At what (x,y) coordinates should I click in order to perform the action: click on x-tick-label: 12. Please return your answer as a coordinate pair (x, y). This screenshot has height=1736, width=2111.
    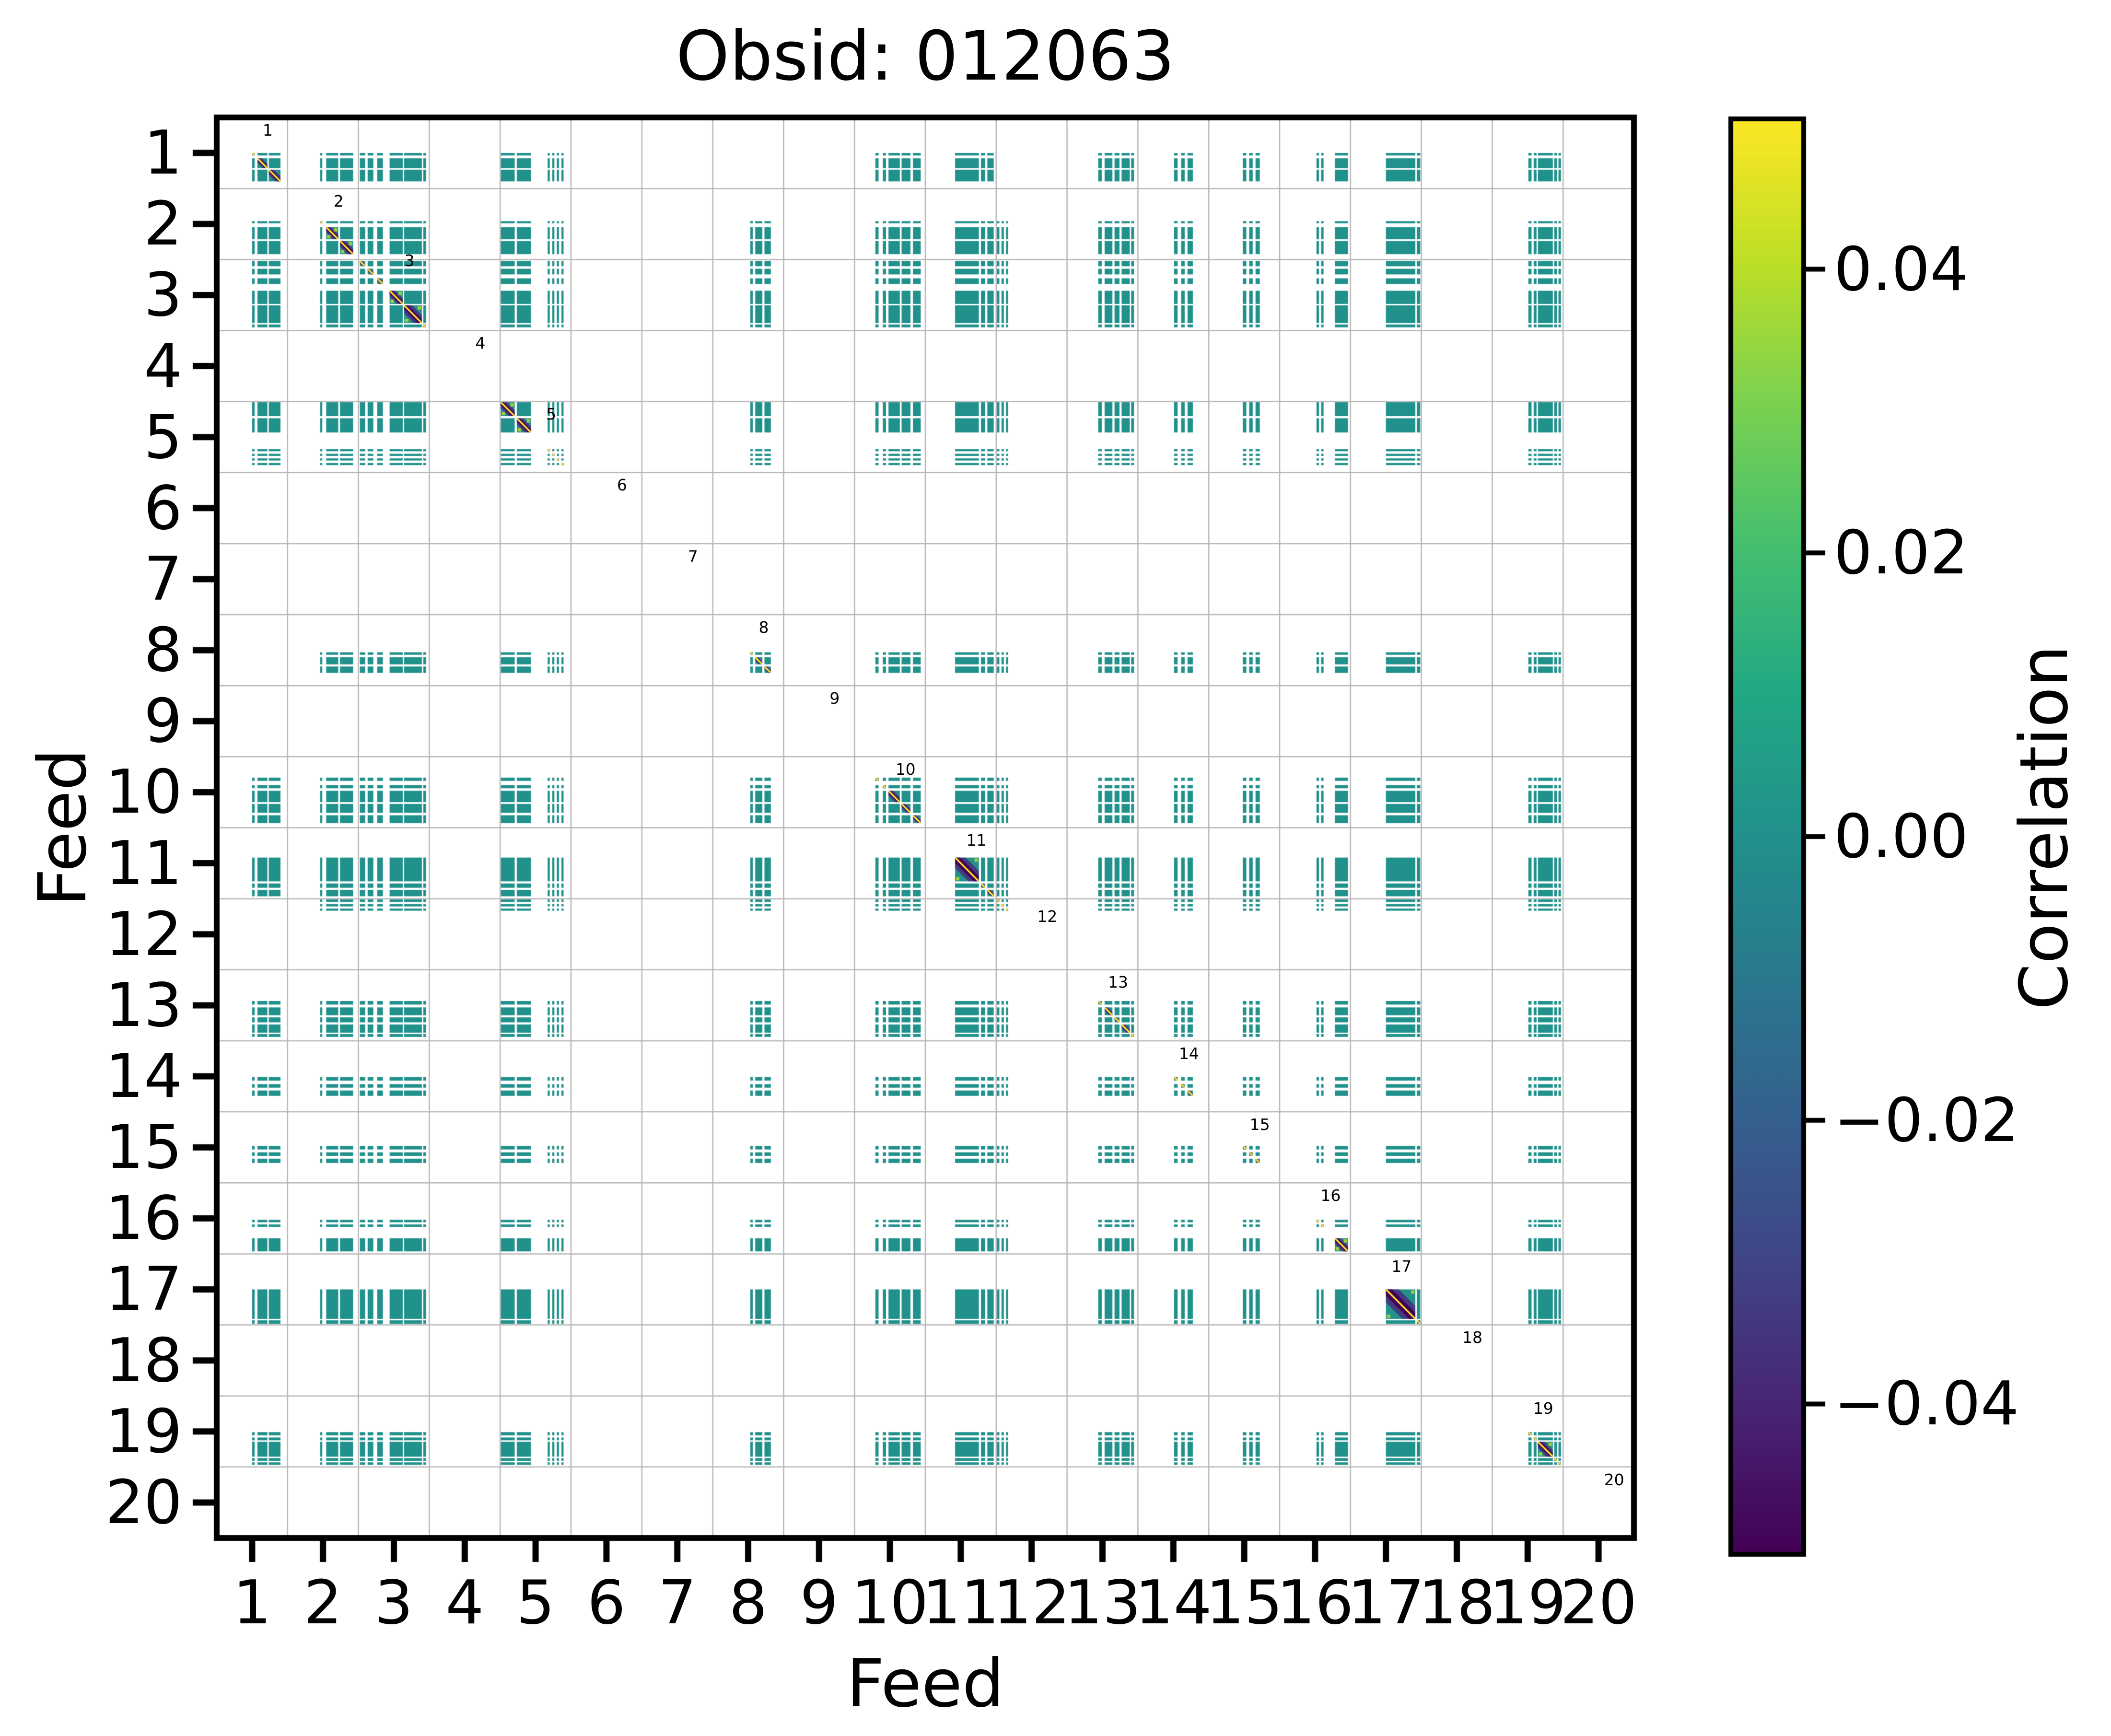
    Looking at the image, I should click on (1032, 1602).